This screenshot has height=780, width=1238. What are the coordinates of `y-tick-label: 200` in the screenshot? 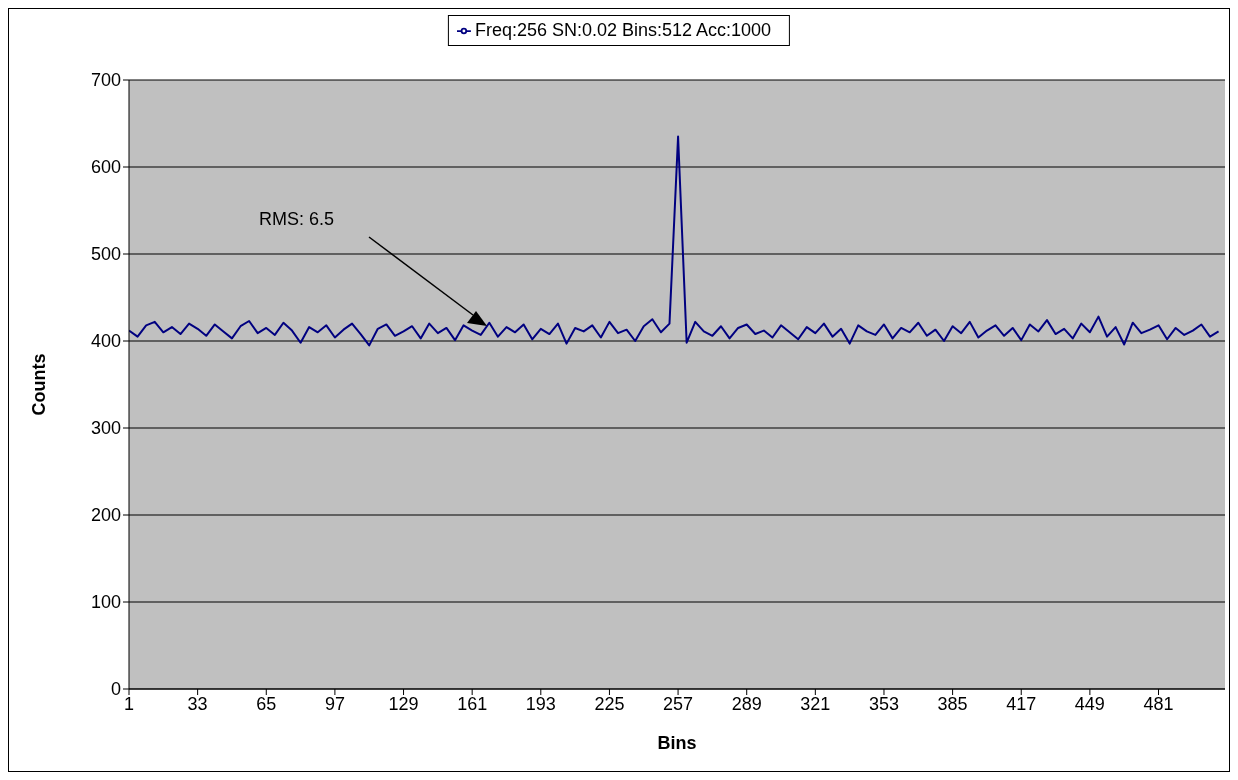 It's located at (105, 515).